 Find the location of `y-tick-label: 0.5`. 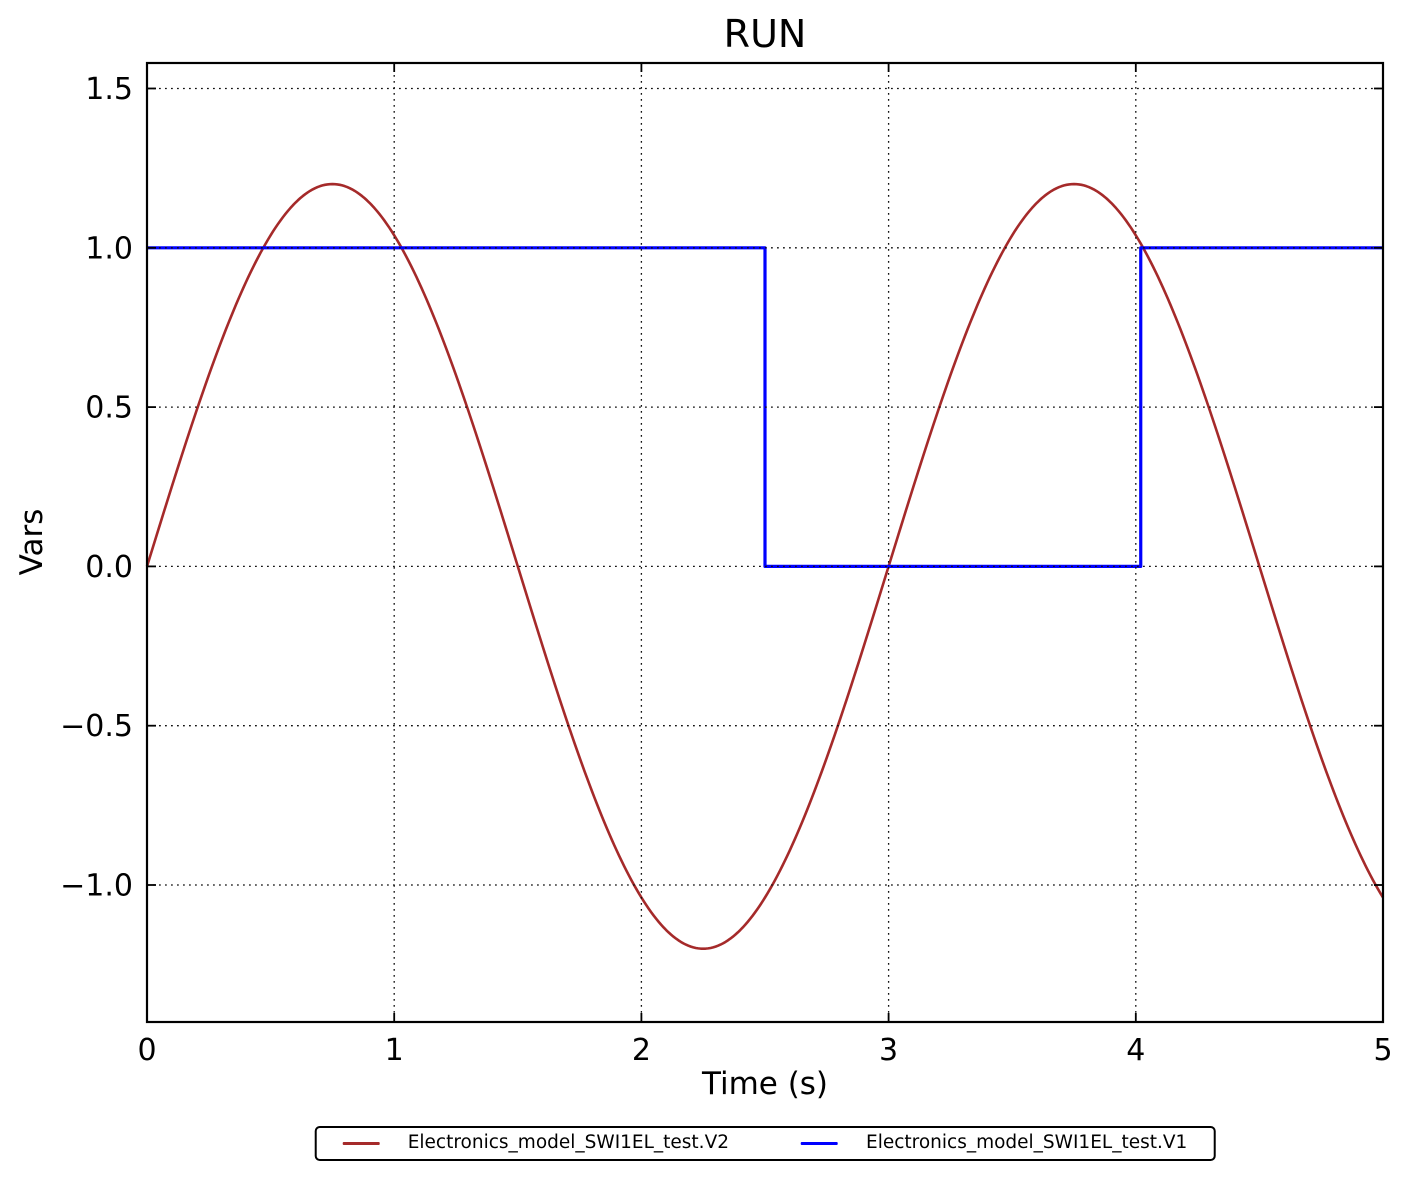

y-tick-label: 0.5 is located at coordinates (109, 408).